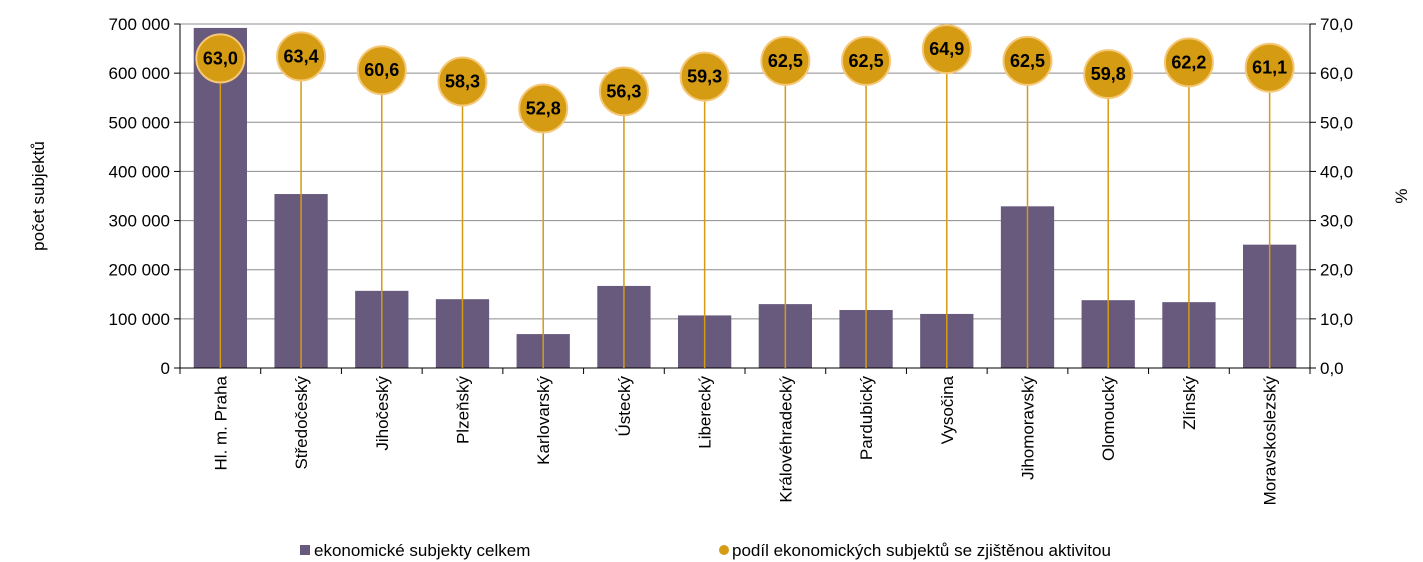  I want to click on bubble-label-10: 62,5, so click(1027, 61).